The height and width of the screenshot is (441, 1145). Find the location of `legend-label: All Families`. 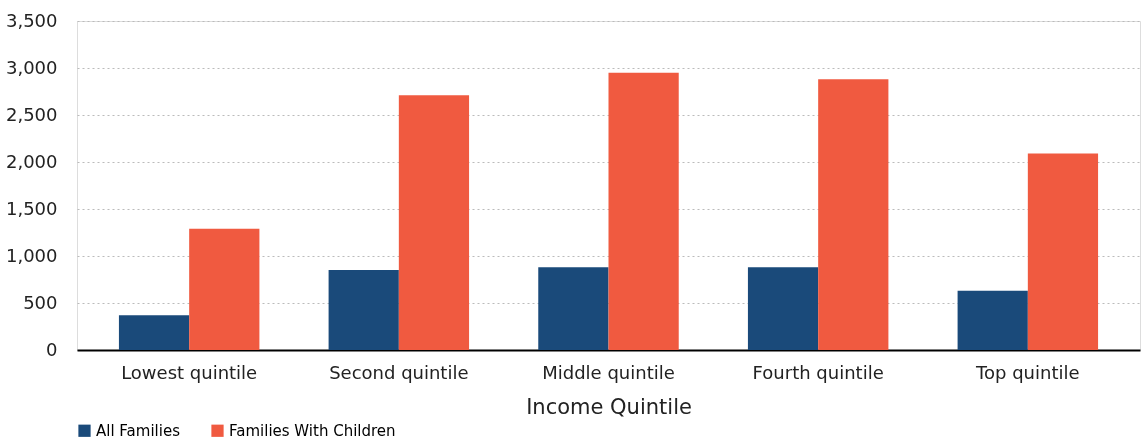

legend-label: All Families is located at coordinates (138, 430).